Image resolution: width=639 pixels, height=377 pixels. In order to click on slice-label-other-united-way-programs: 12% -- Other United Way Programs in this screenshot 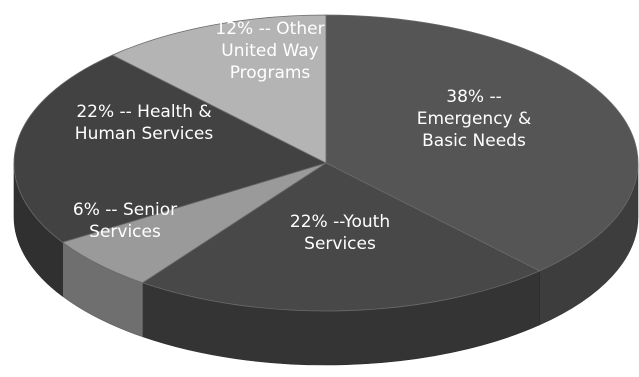, I will do `click(269, 51)`.